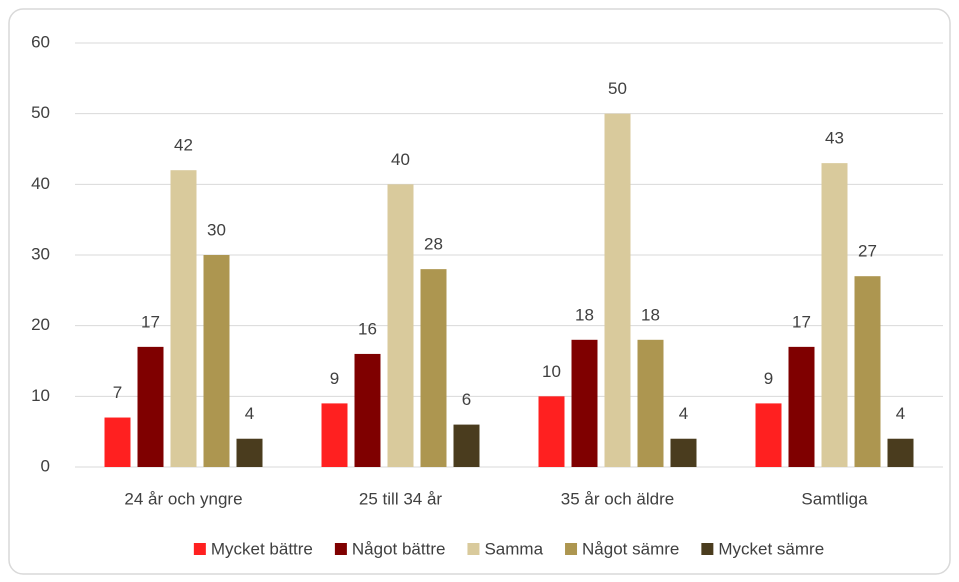 The width and height of the screenshot is (959, 582). Describe the element at coordinates (551, 371) in the screenshot. I see `data-label: 10` at that location.